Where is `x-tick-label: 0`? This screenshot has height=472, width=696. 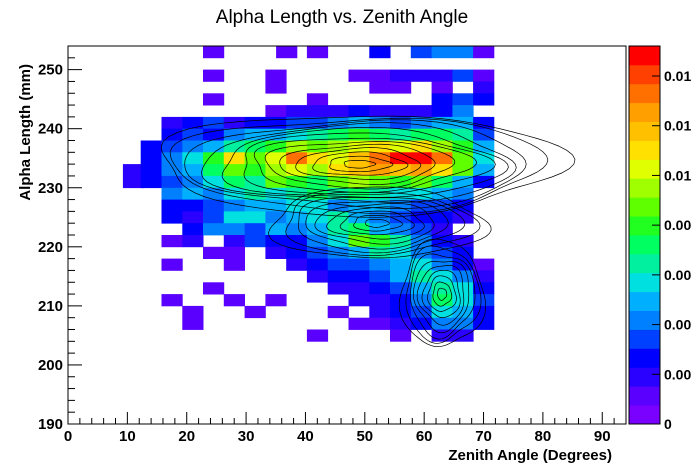
x-tick-label: 0 is located at coordinates (68, 436).